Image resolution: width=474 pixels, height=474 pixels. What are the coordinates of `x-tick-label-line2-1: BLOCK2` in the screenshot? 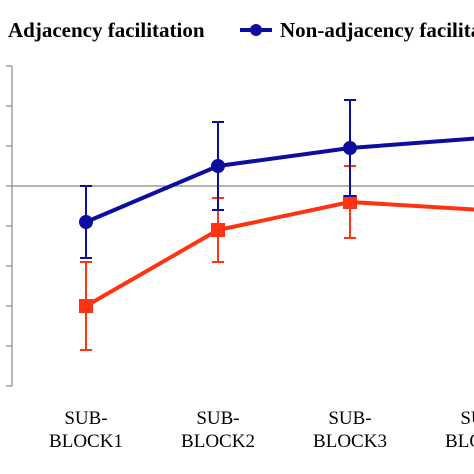 It's located at (218, 441).